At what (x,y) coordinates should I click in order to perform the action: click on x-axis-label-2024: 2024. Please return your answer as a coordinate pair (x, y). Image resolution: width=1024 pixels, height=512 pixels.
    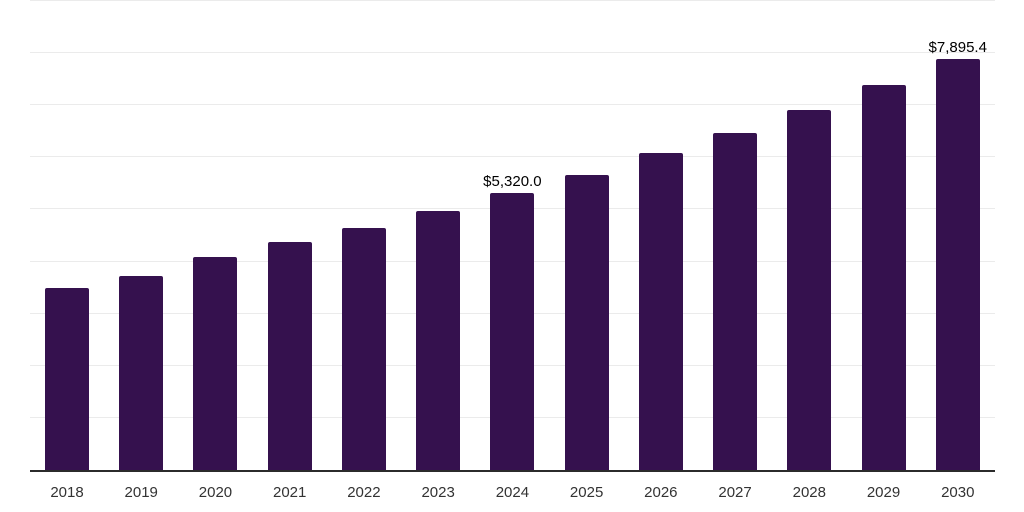
    Looking at the image, I should click on (512, 492).